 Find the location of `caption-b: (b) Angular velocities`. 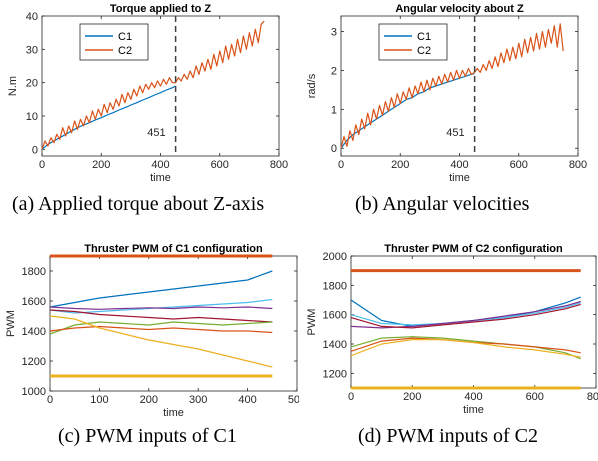

caption-b: (b) Angular velocities is located at coordinates (442, 204).